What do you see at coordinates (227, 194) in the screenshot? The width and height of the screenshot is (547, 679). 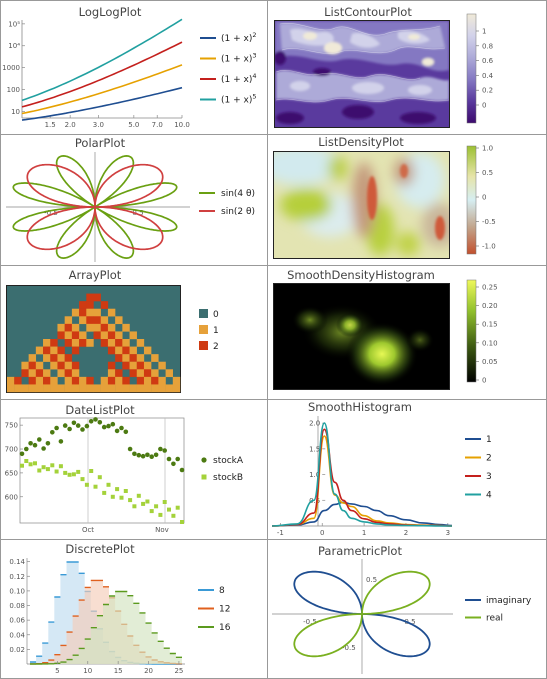 I see `polar-legend-fn: sin` at bounding box center [227, 194].